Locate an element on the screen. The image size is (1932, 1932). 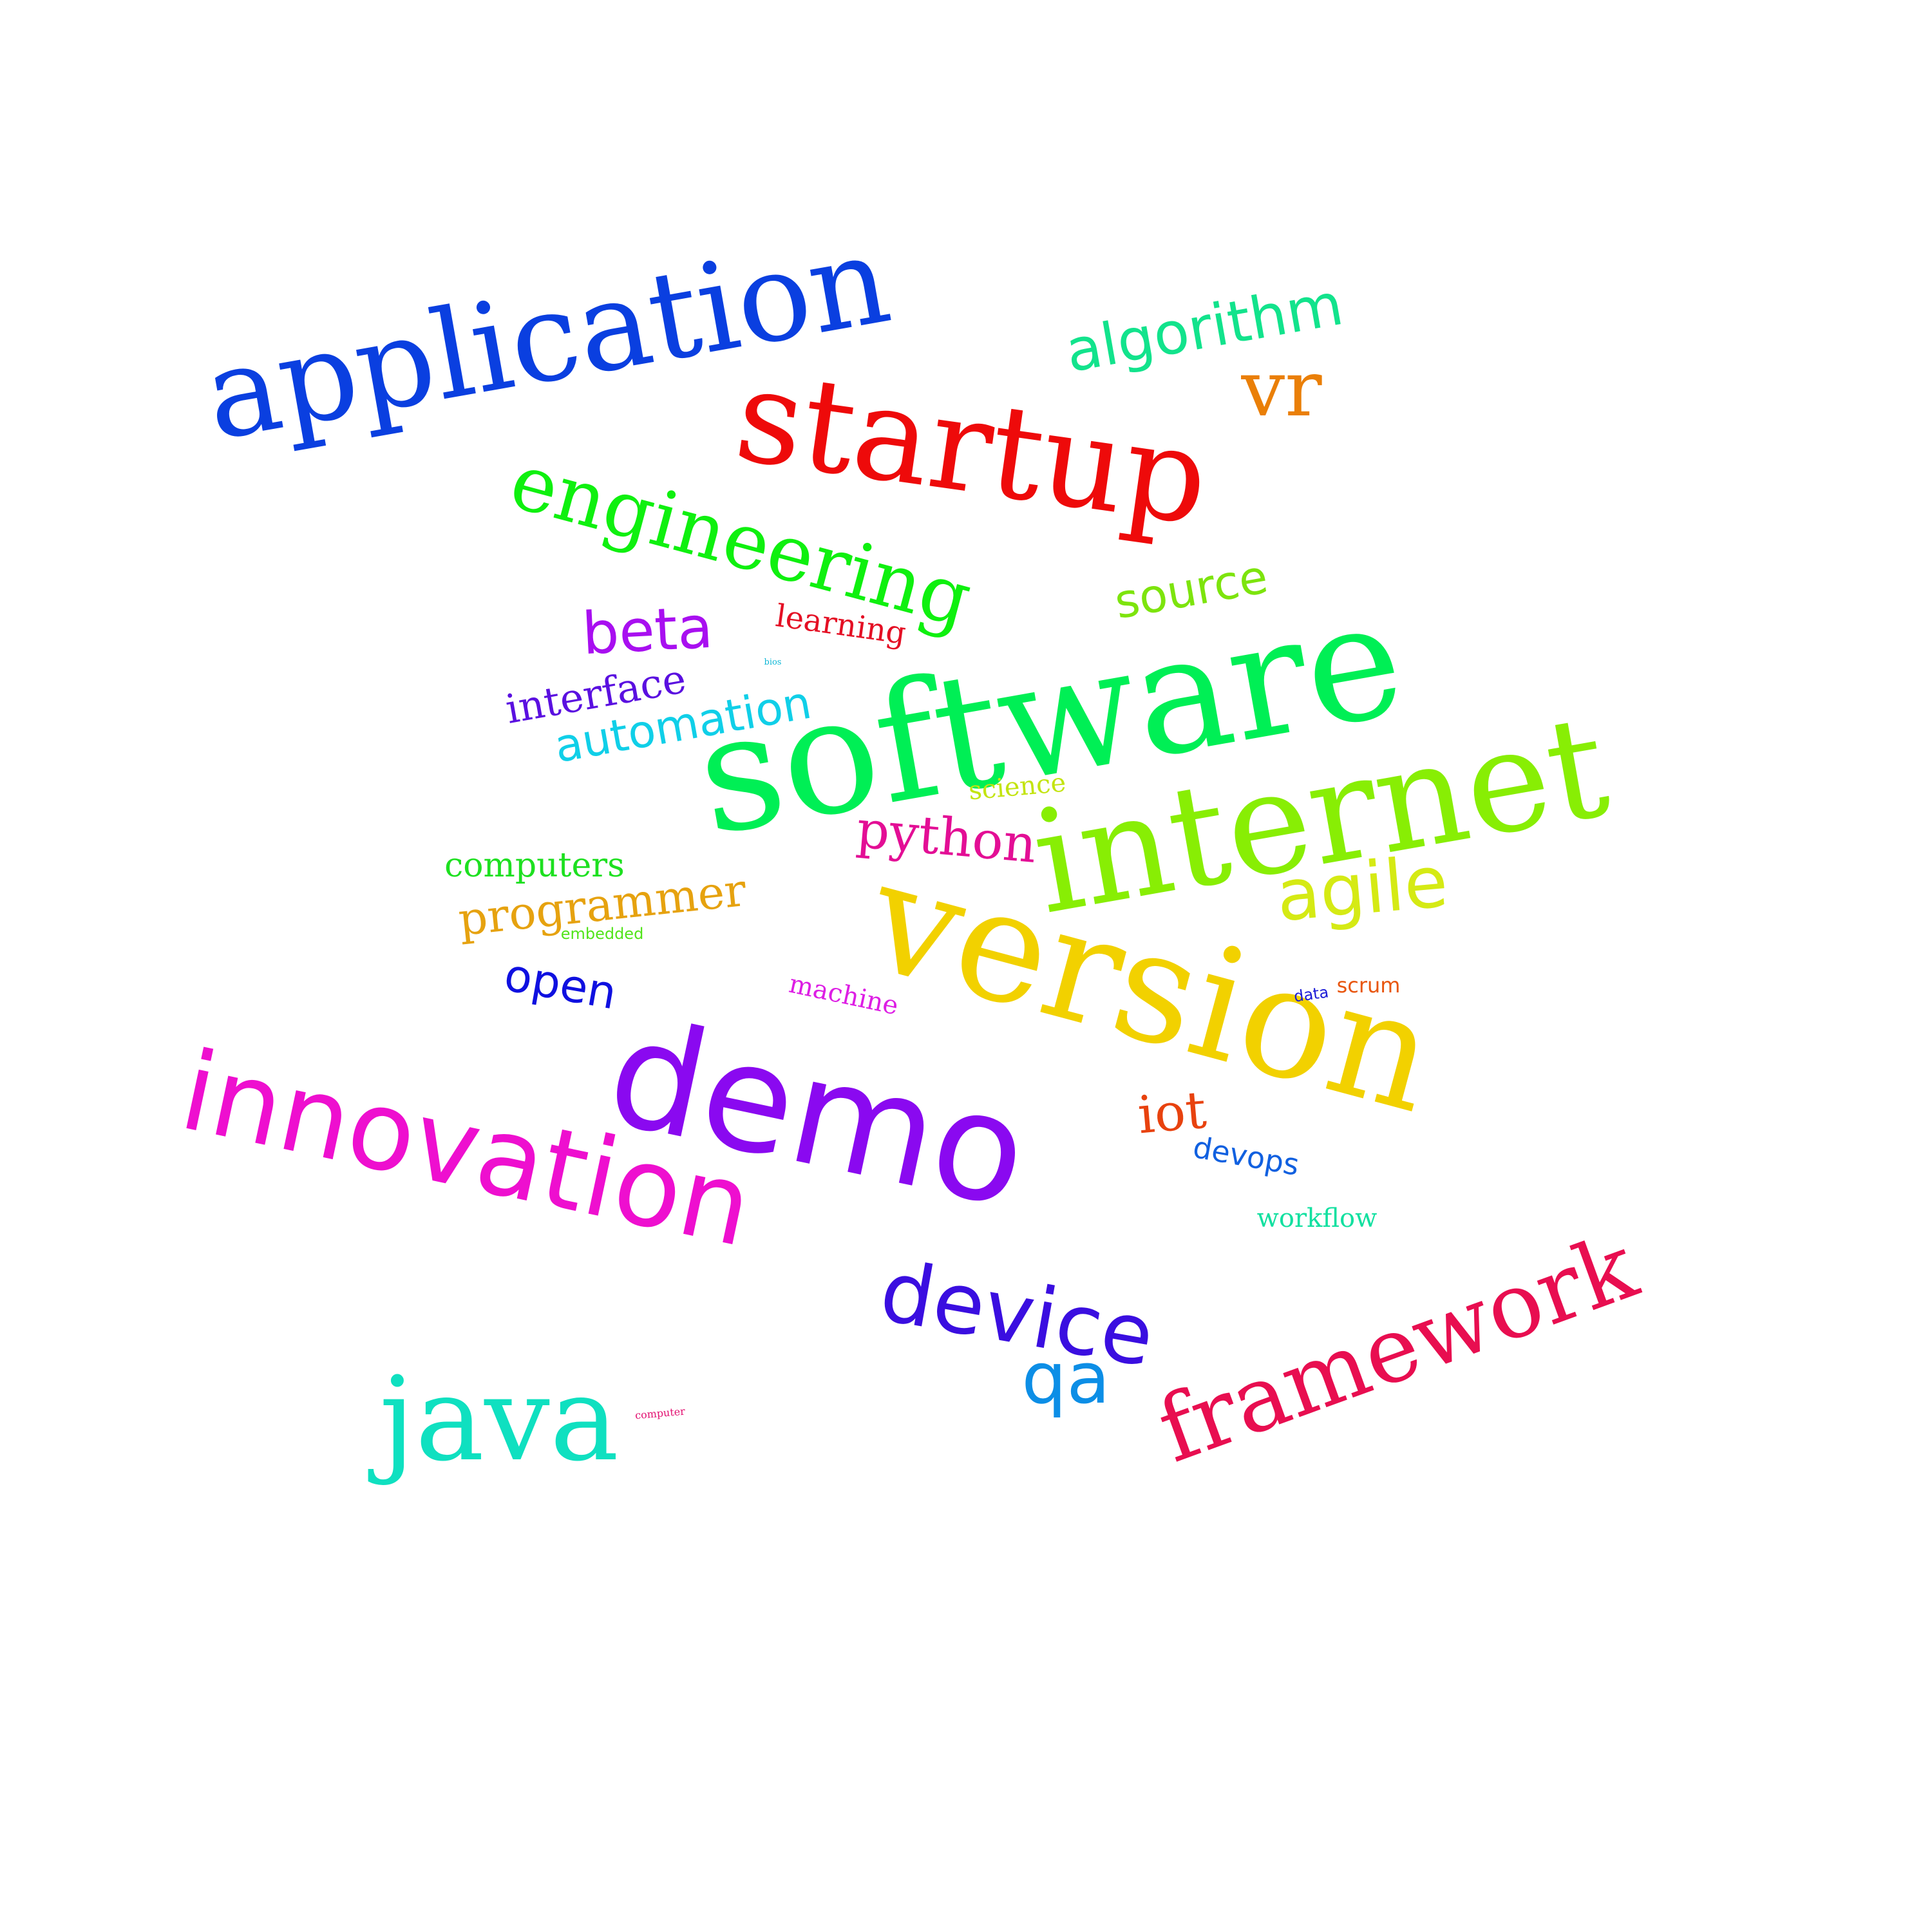
word-framework: framework is located at coordinates (1397, 1349).